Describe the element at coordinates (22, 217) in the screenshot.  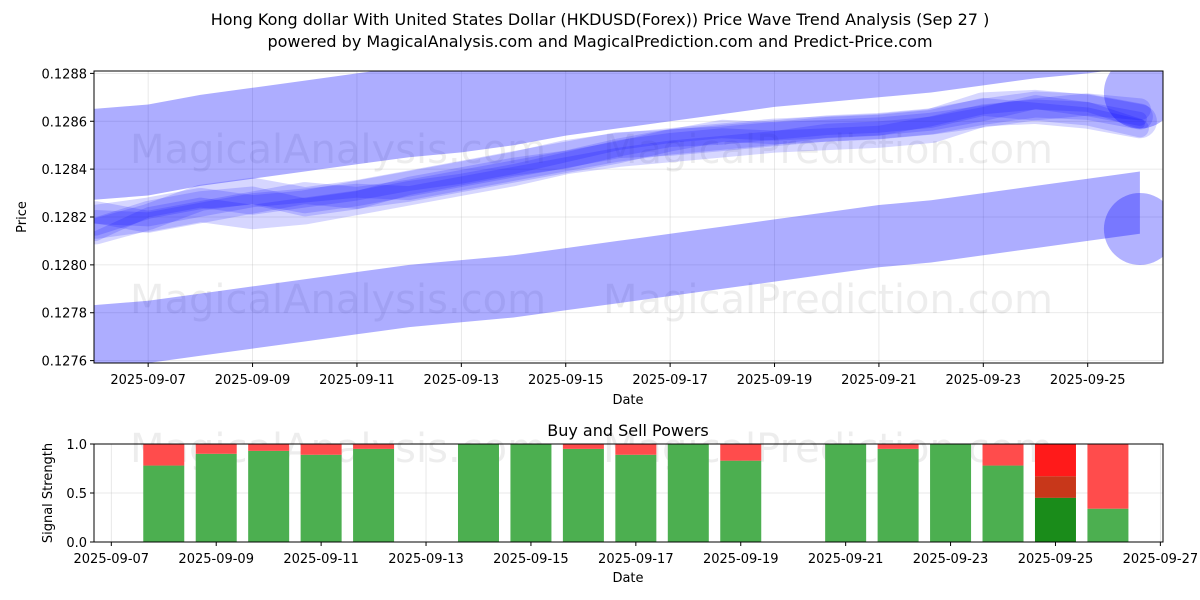
I see `price-y-axis-label: Price` at that location.